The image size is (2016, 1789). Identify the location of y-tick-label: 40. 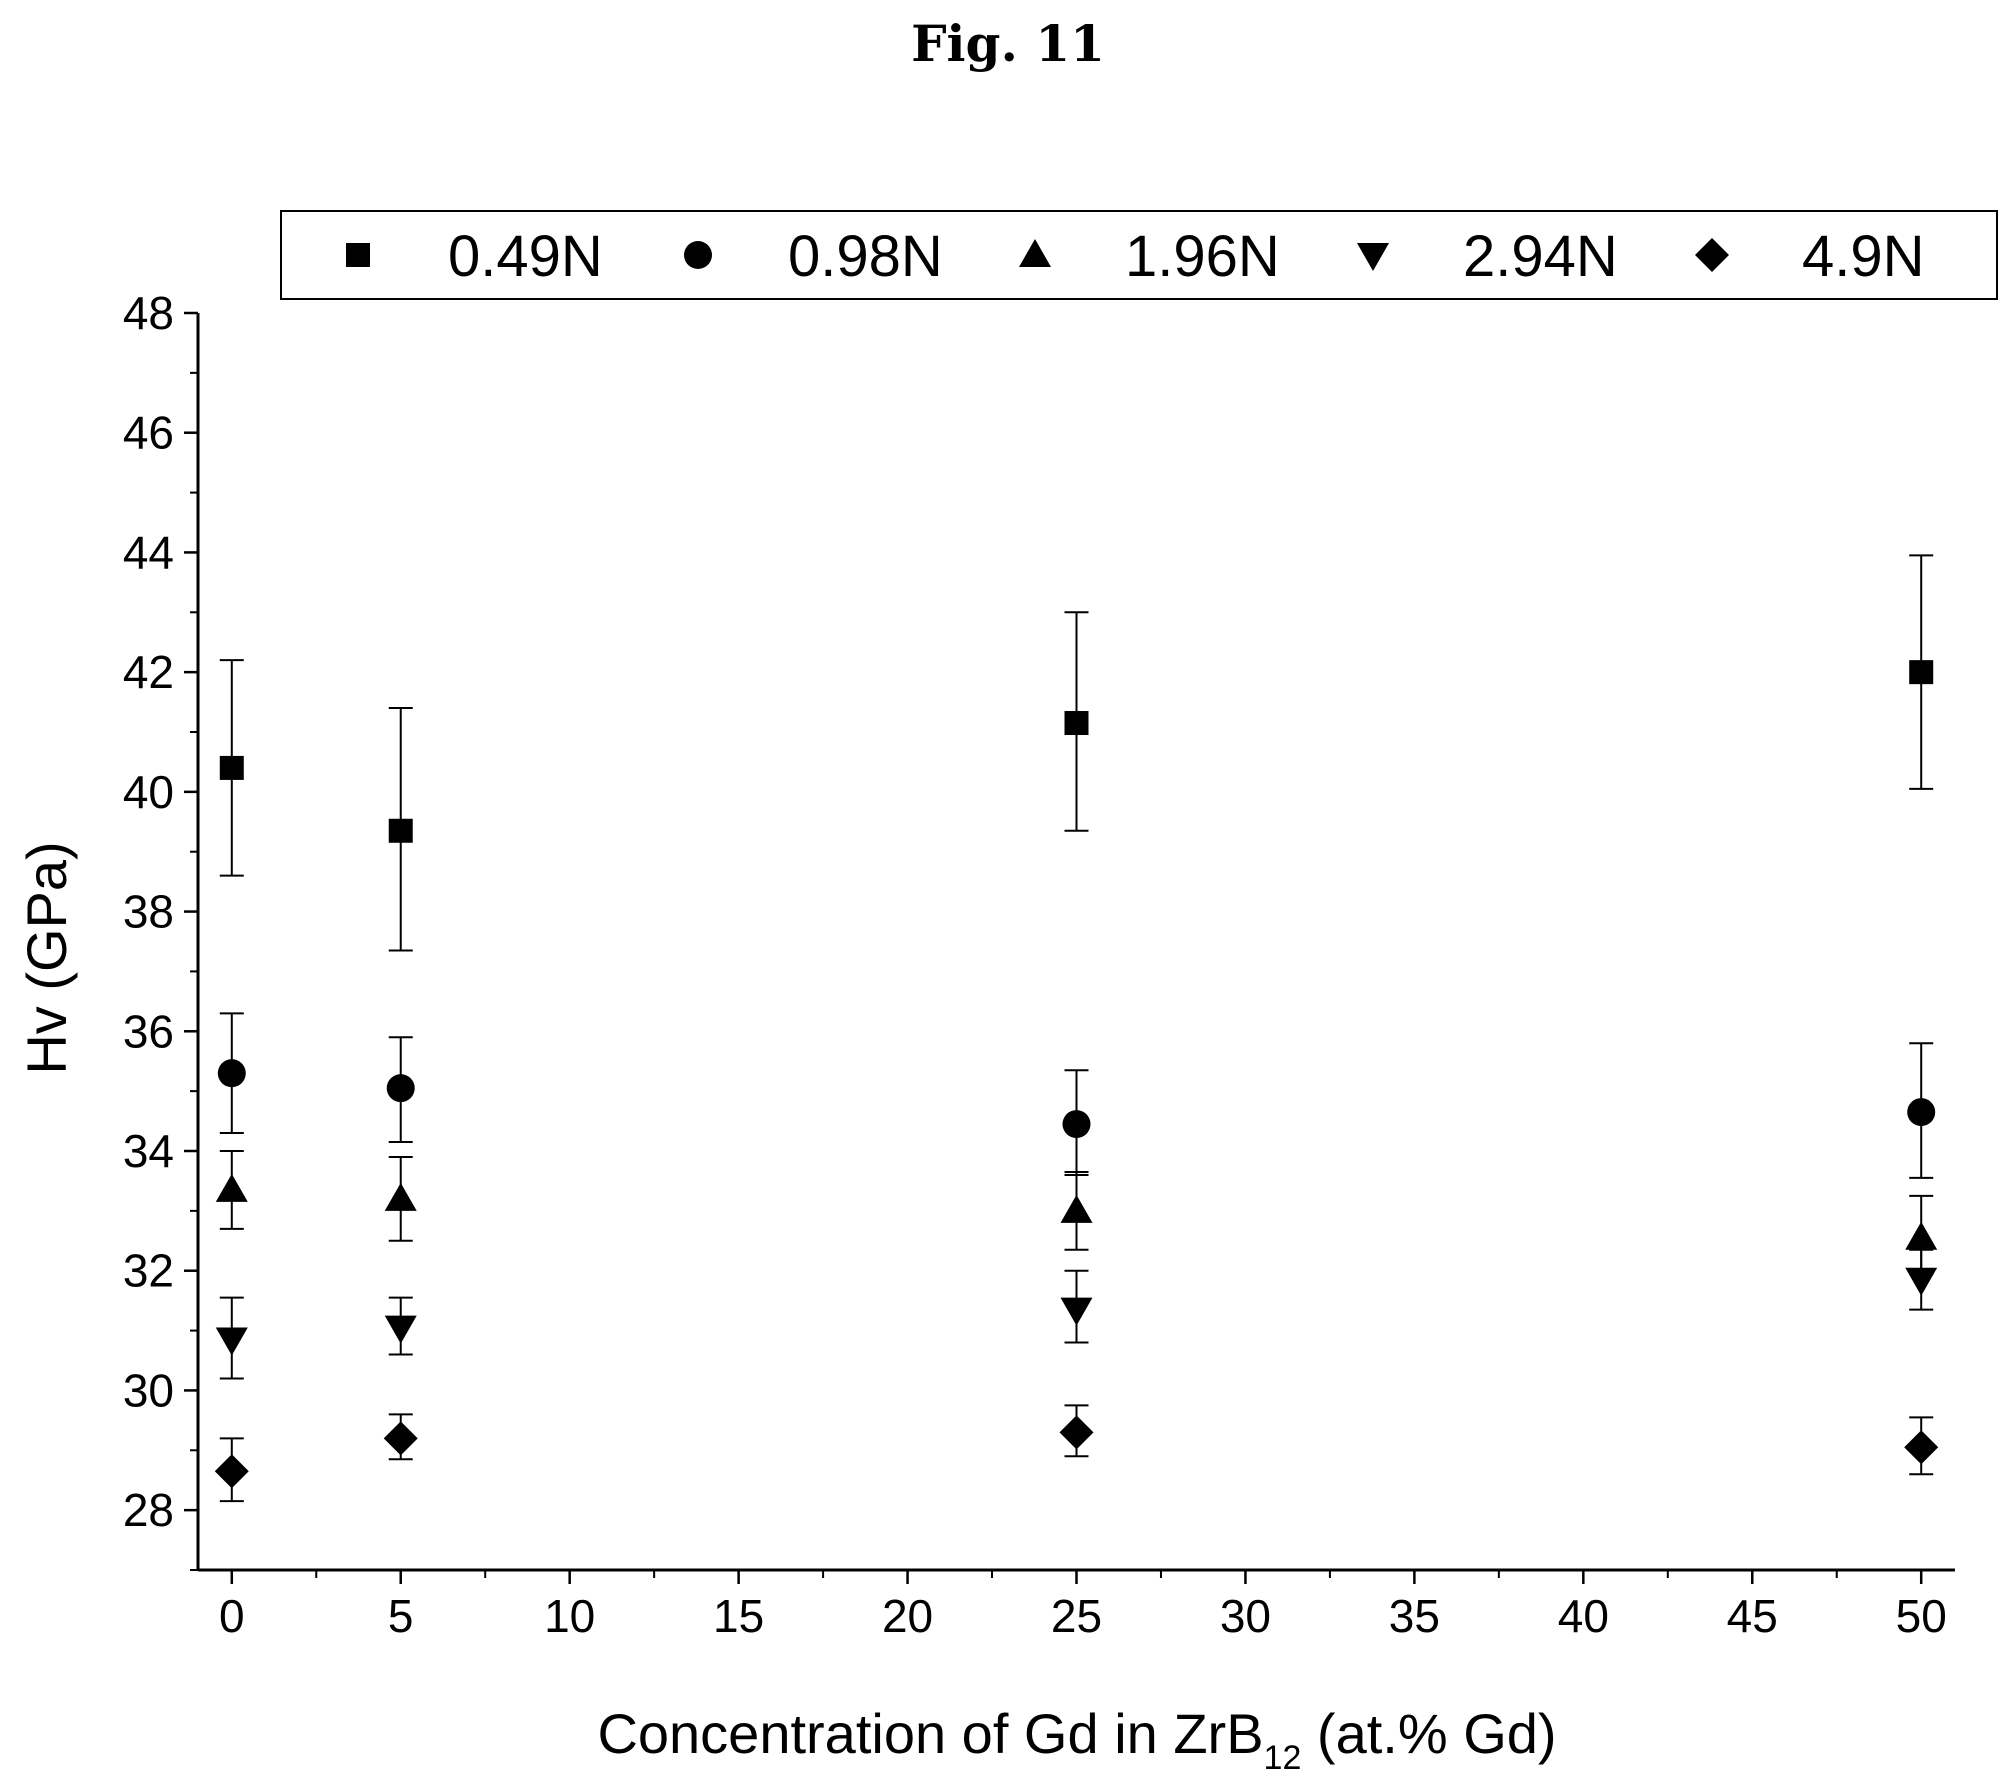
(148, 792).